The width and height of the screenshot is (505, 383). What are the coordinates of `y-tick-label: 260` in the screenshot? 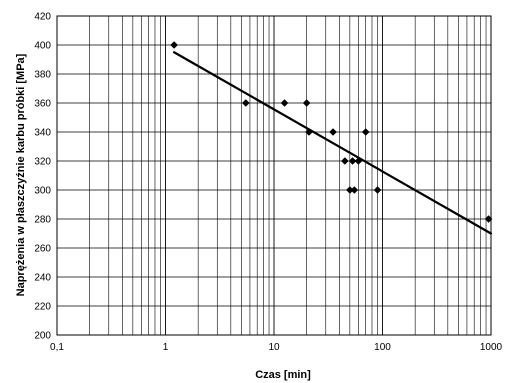 It's located at (42, 249).